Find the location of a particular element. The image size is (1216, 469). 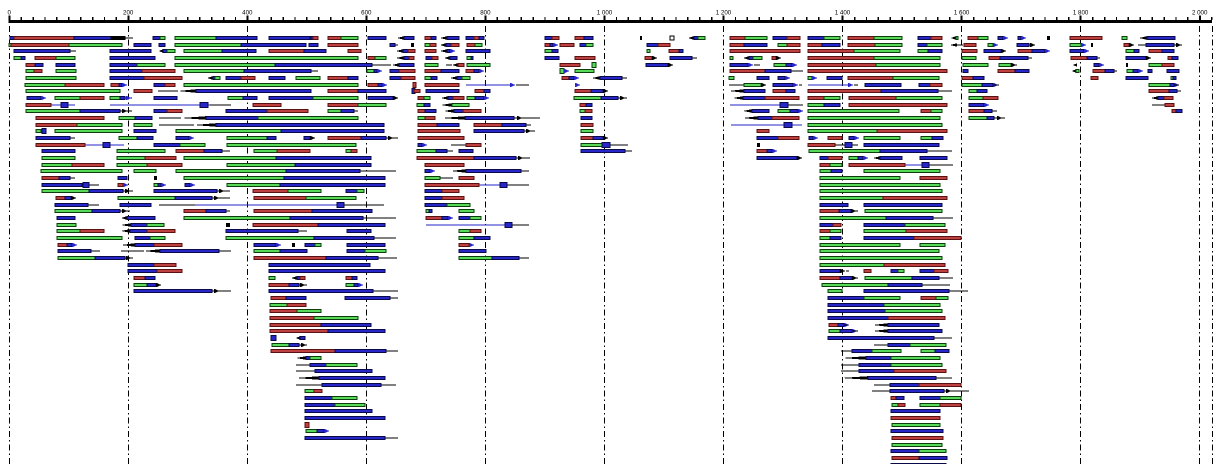

svg-text: 1 400 is located at coordinates (843, 13).